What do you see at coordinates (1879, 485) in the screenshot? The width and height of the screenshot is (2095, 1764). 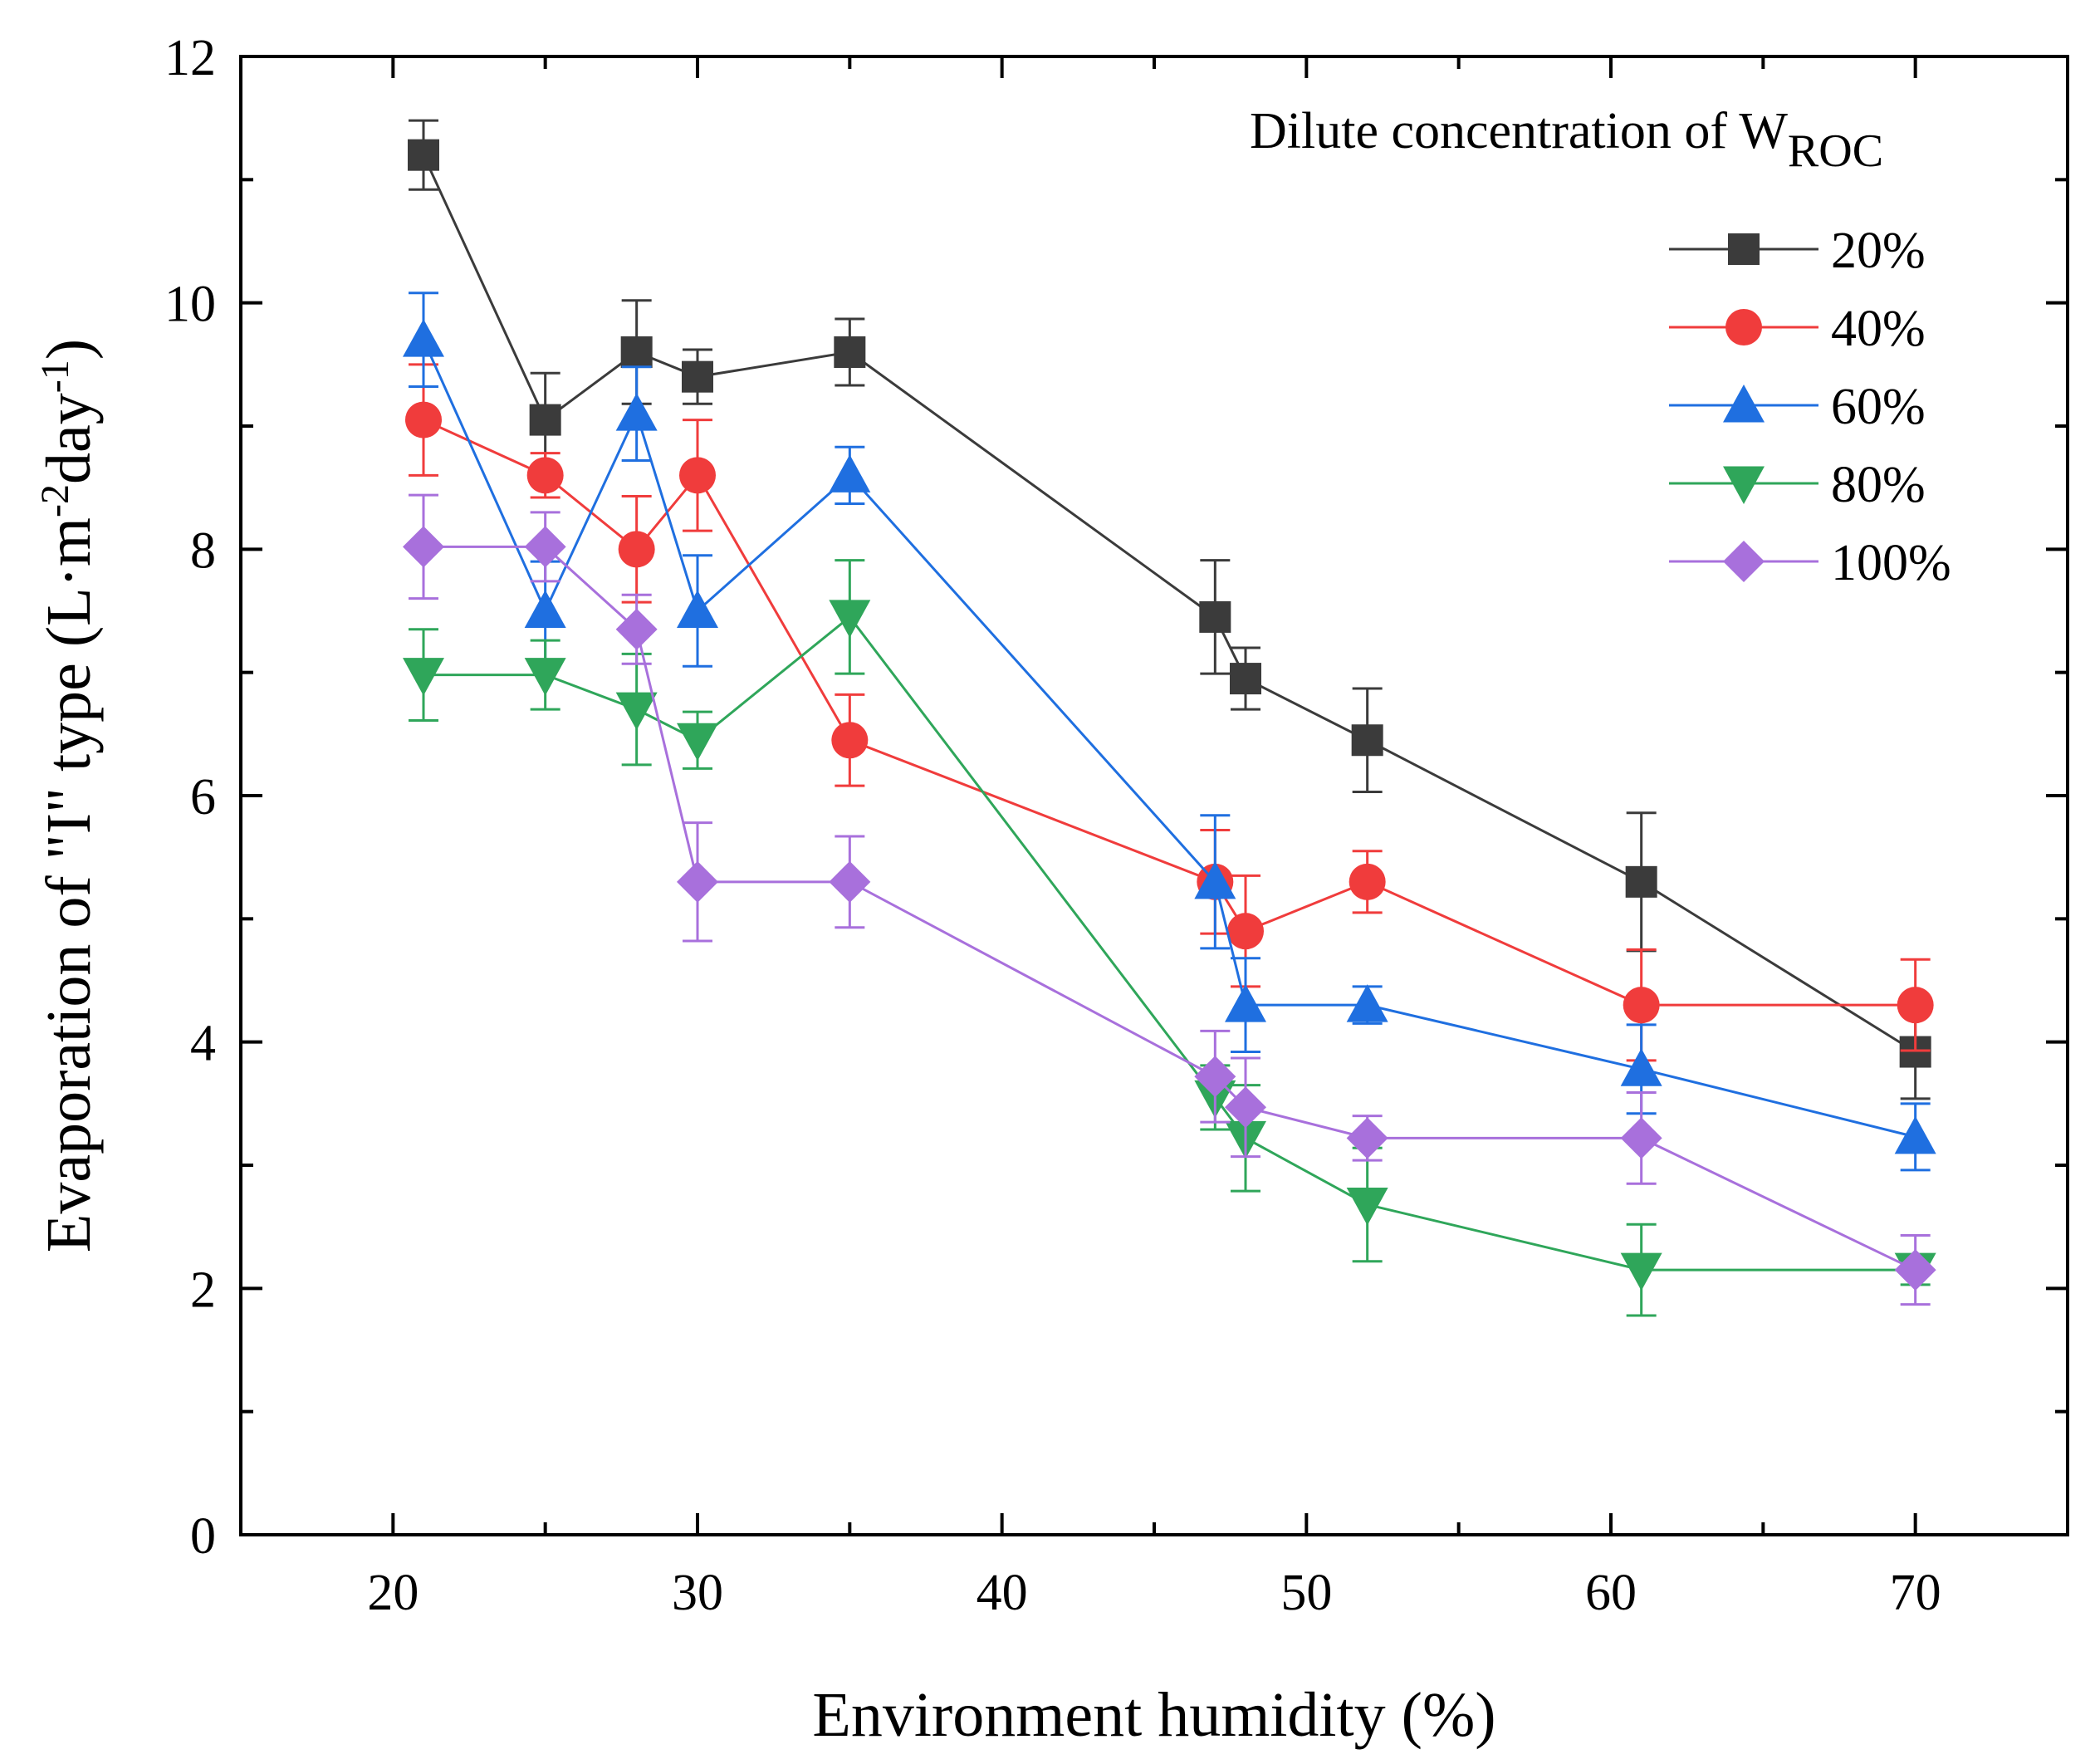 I see `legend-label: 80%` at bounding box center [1879, 485].